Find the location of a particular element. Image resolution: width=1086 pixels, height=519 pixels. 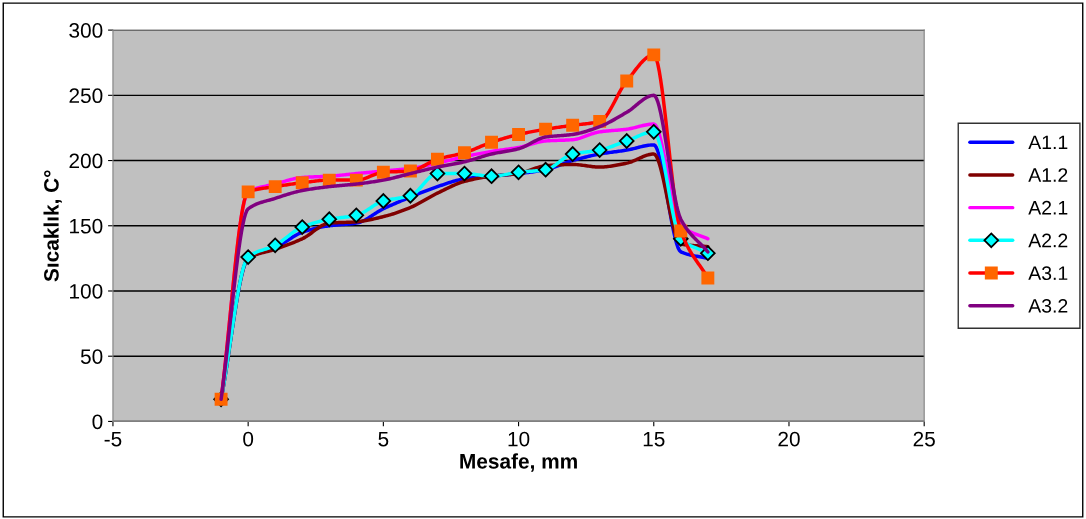

legend-label: A1.2 is located at coordinates (1048, 175).